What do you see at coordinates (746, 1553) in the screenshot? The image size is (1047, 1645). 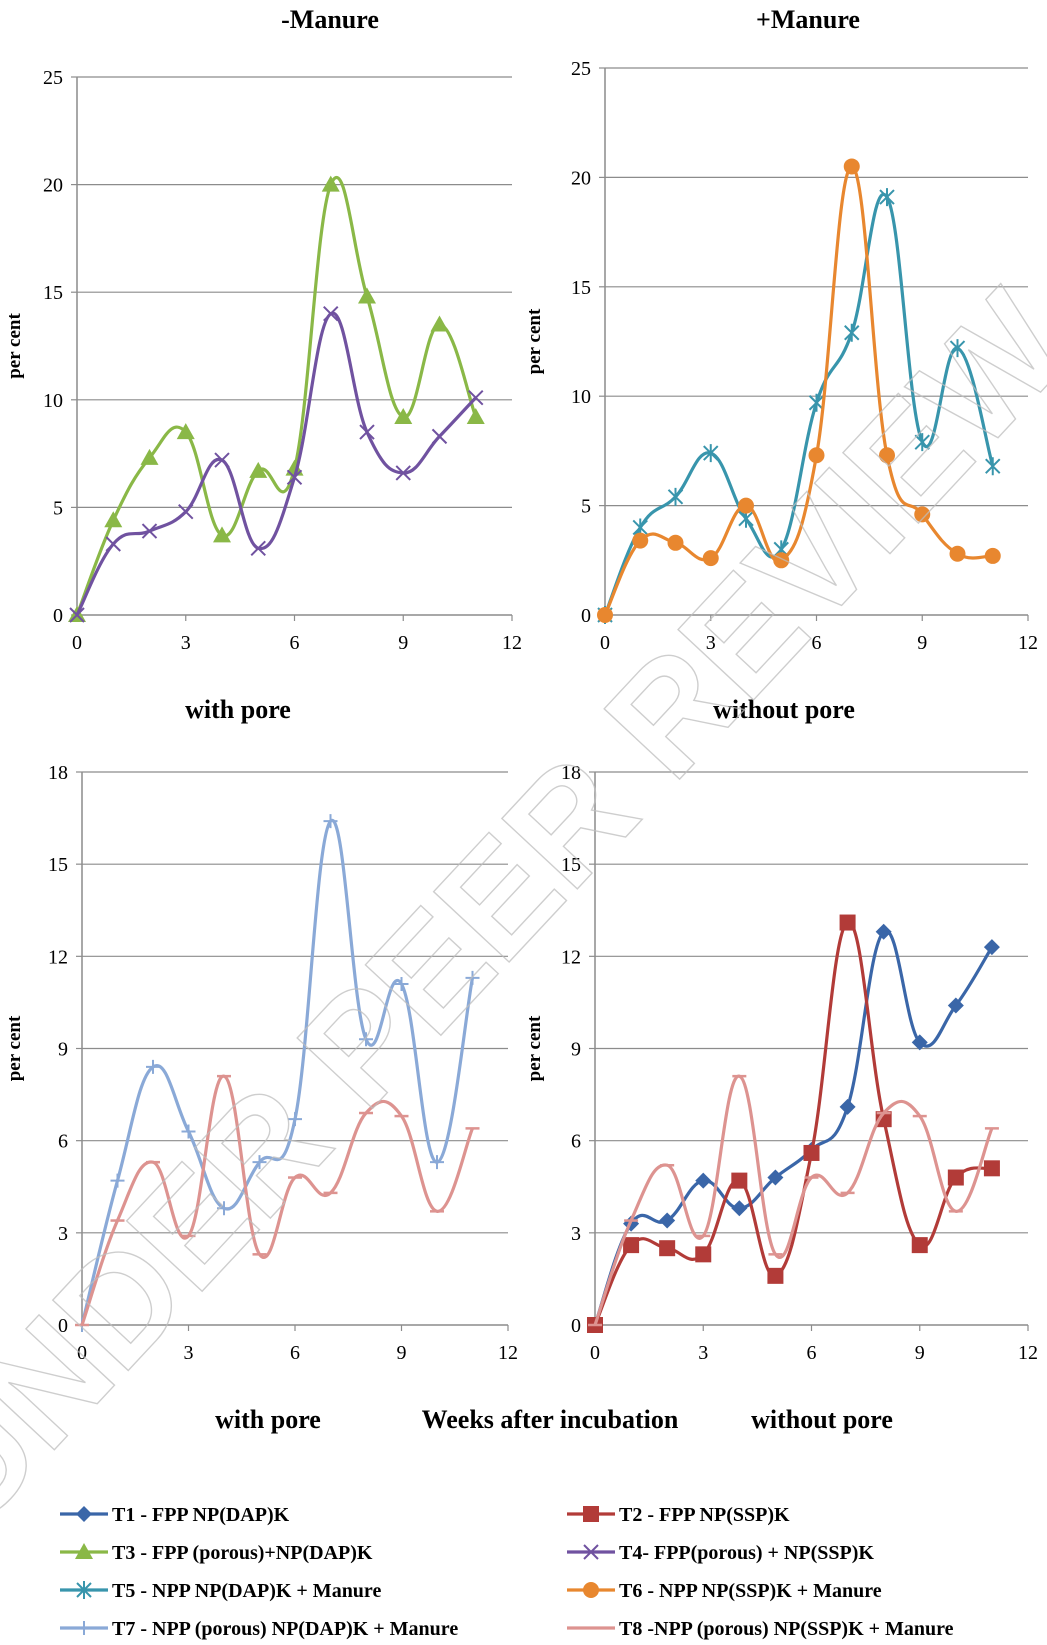 I see `legend-label: T4- FPP(porous) + NP(SSP)K` at bounding box center [746, 1553].